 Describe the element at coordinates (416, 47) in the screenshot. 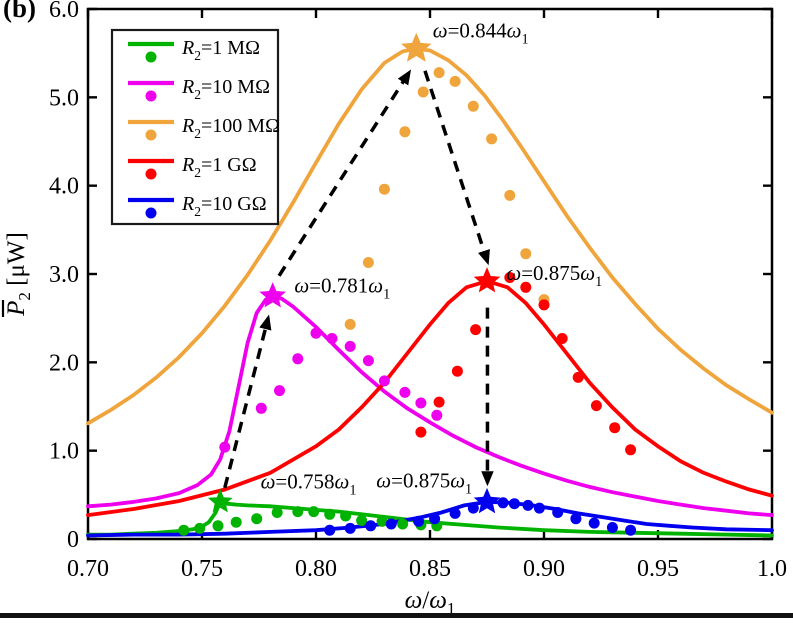

I see `peak-star-r2-100-mohm` at that location.